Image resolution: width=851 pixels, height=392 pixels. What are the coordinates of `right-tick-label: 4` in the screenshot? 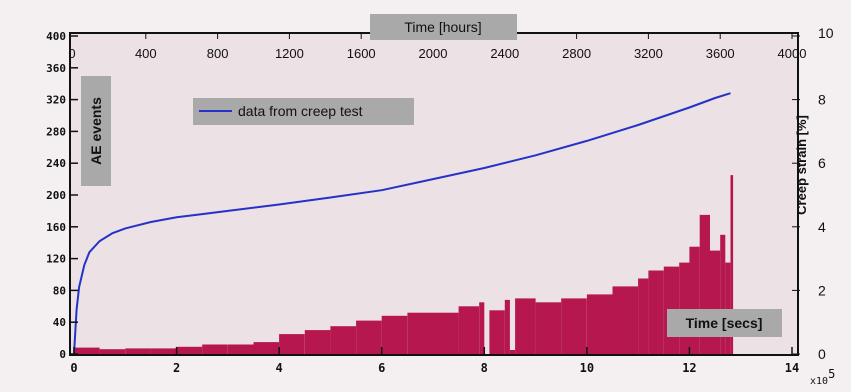 It's located at (822, 227).